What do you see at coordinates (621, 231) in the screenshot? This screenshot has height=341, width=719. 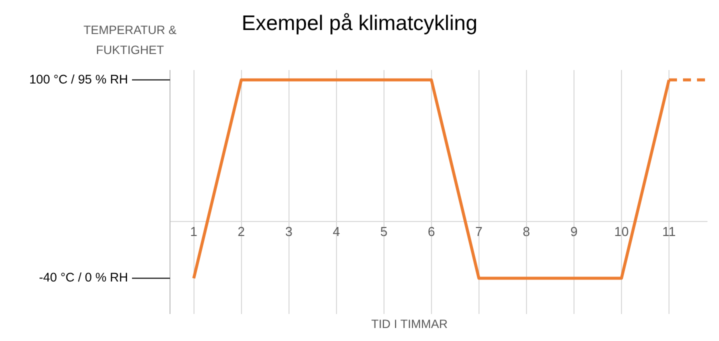 I see `x-tick-label: 10` at bounding box center [621, 231].